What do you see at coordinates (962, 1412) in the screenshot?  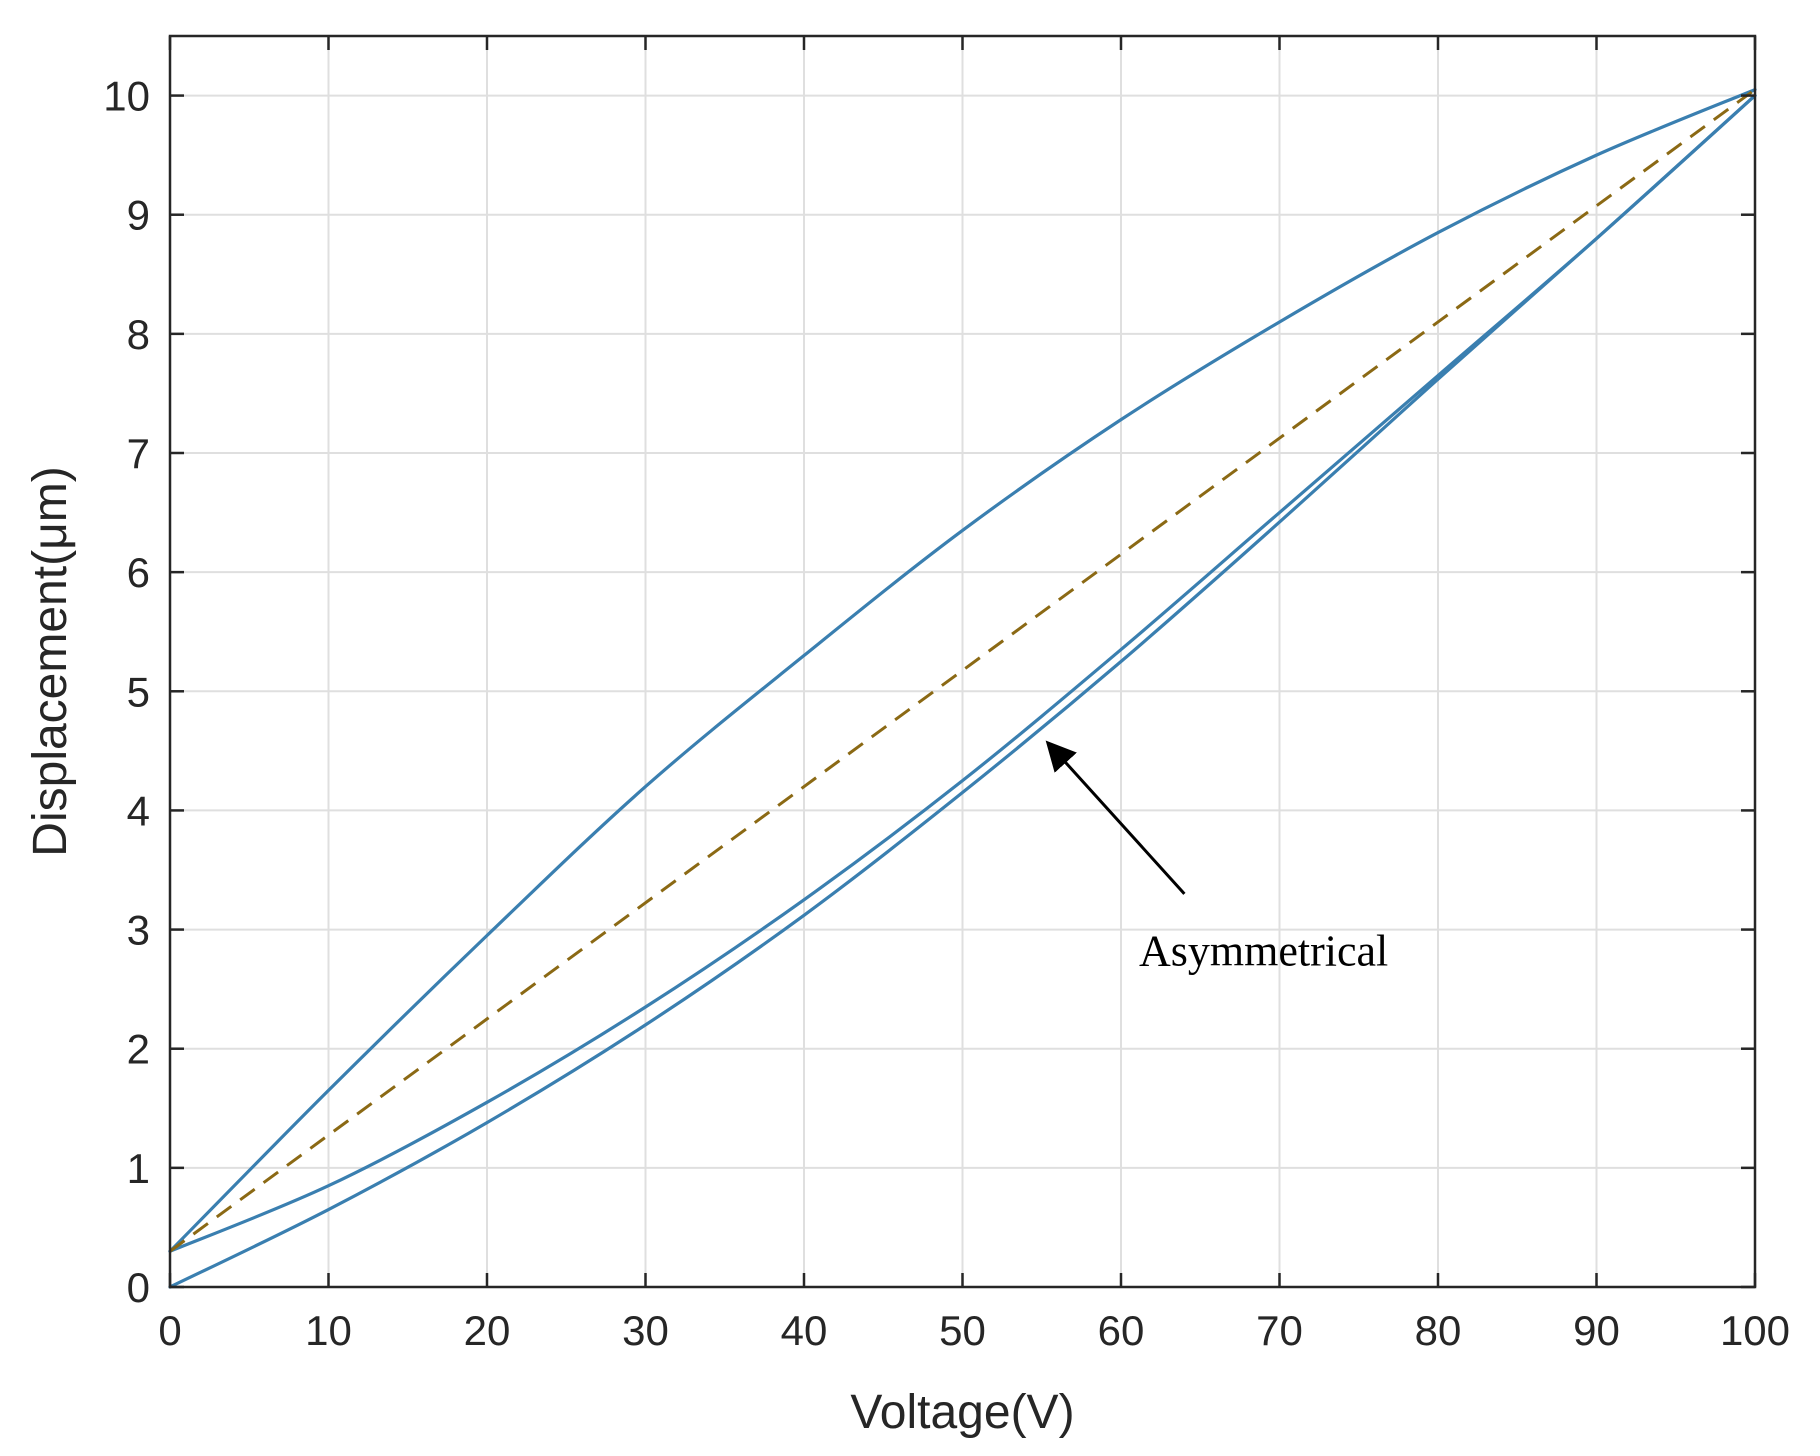 I see `x-axis-title: Voltage(V)` at bounding box center [962, 1412].